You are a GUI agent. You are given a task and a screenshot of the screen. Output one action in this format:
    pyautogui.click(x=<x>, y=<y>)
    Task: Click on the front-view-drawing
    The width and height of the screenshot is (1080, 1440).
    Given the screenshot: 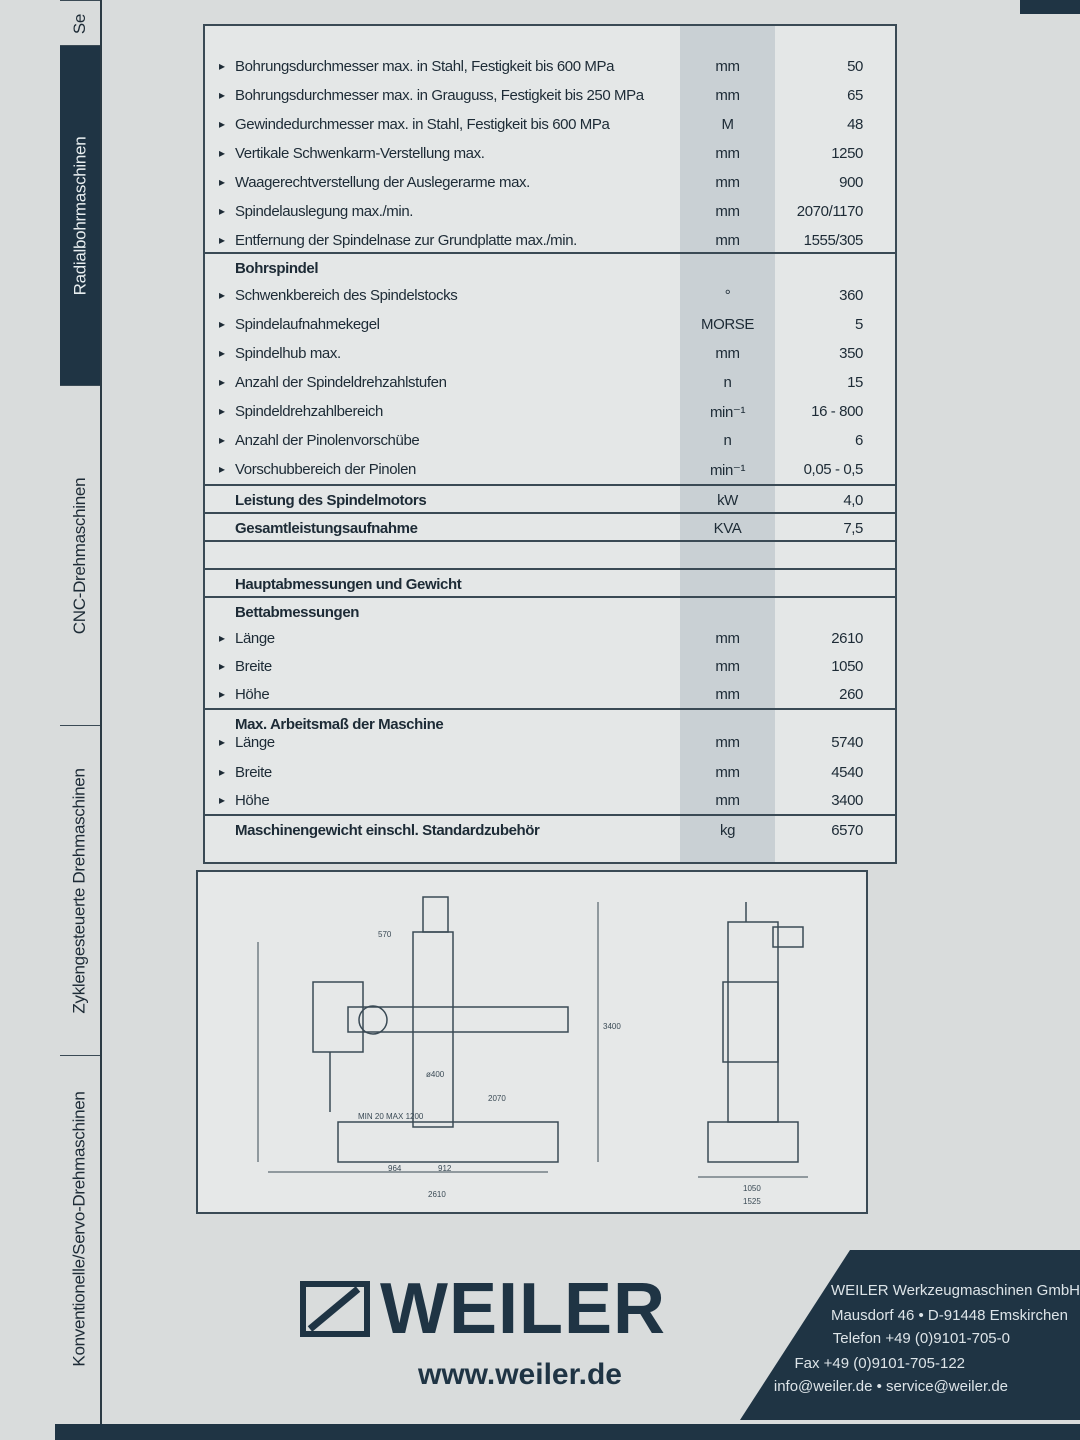 What is the action you would take?
    pyautogui.click(x=428, y=1034)
    